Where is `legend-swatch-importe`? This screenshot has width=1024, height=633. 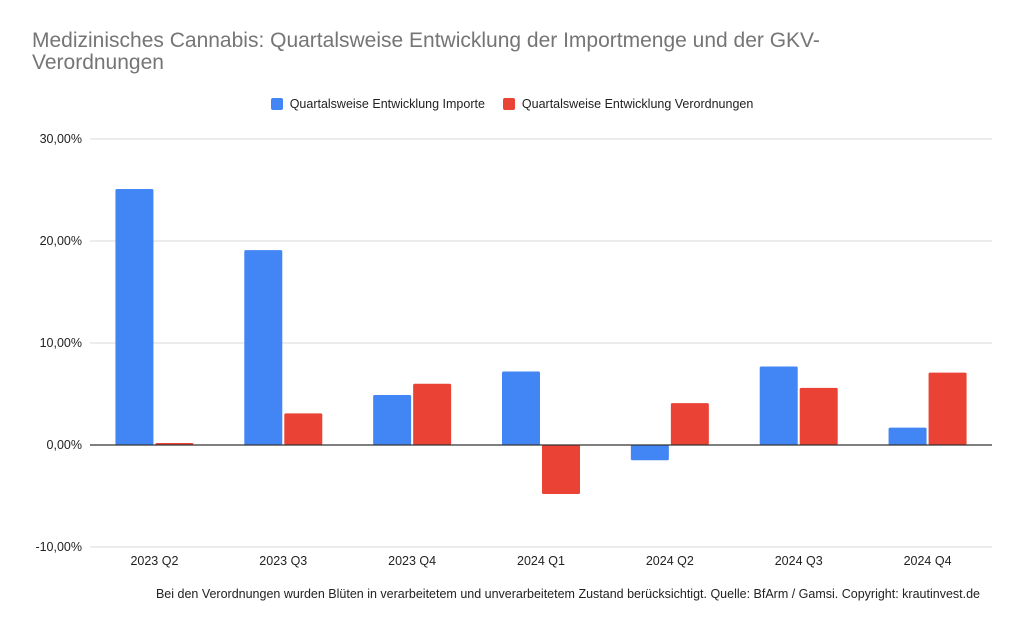 legend-swatch-importe is located at coordinates (276, 104).